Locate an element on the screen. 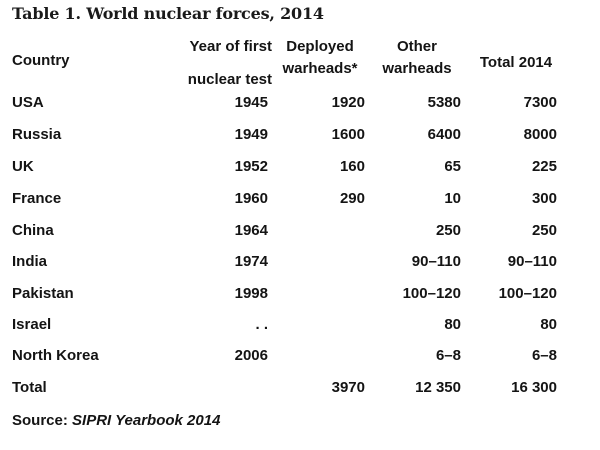 This screenshot has height=450, width=600. cell-year: 1974 is located at coordinates (251, 261).